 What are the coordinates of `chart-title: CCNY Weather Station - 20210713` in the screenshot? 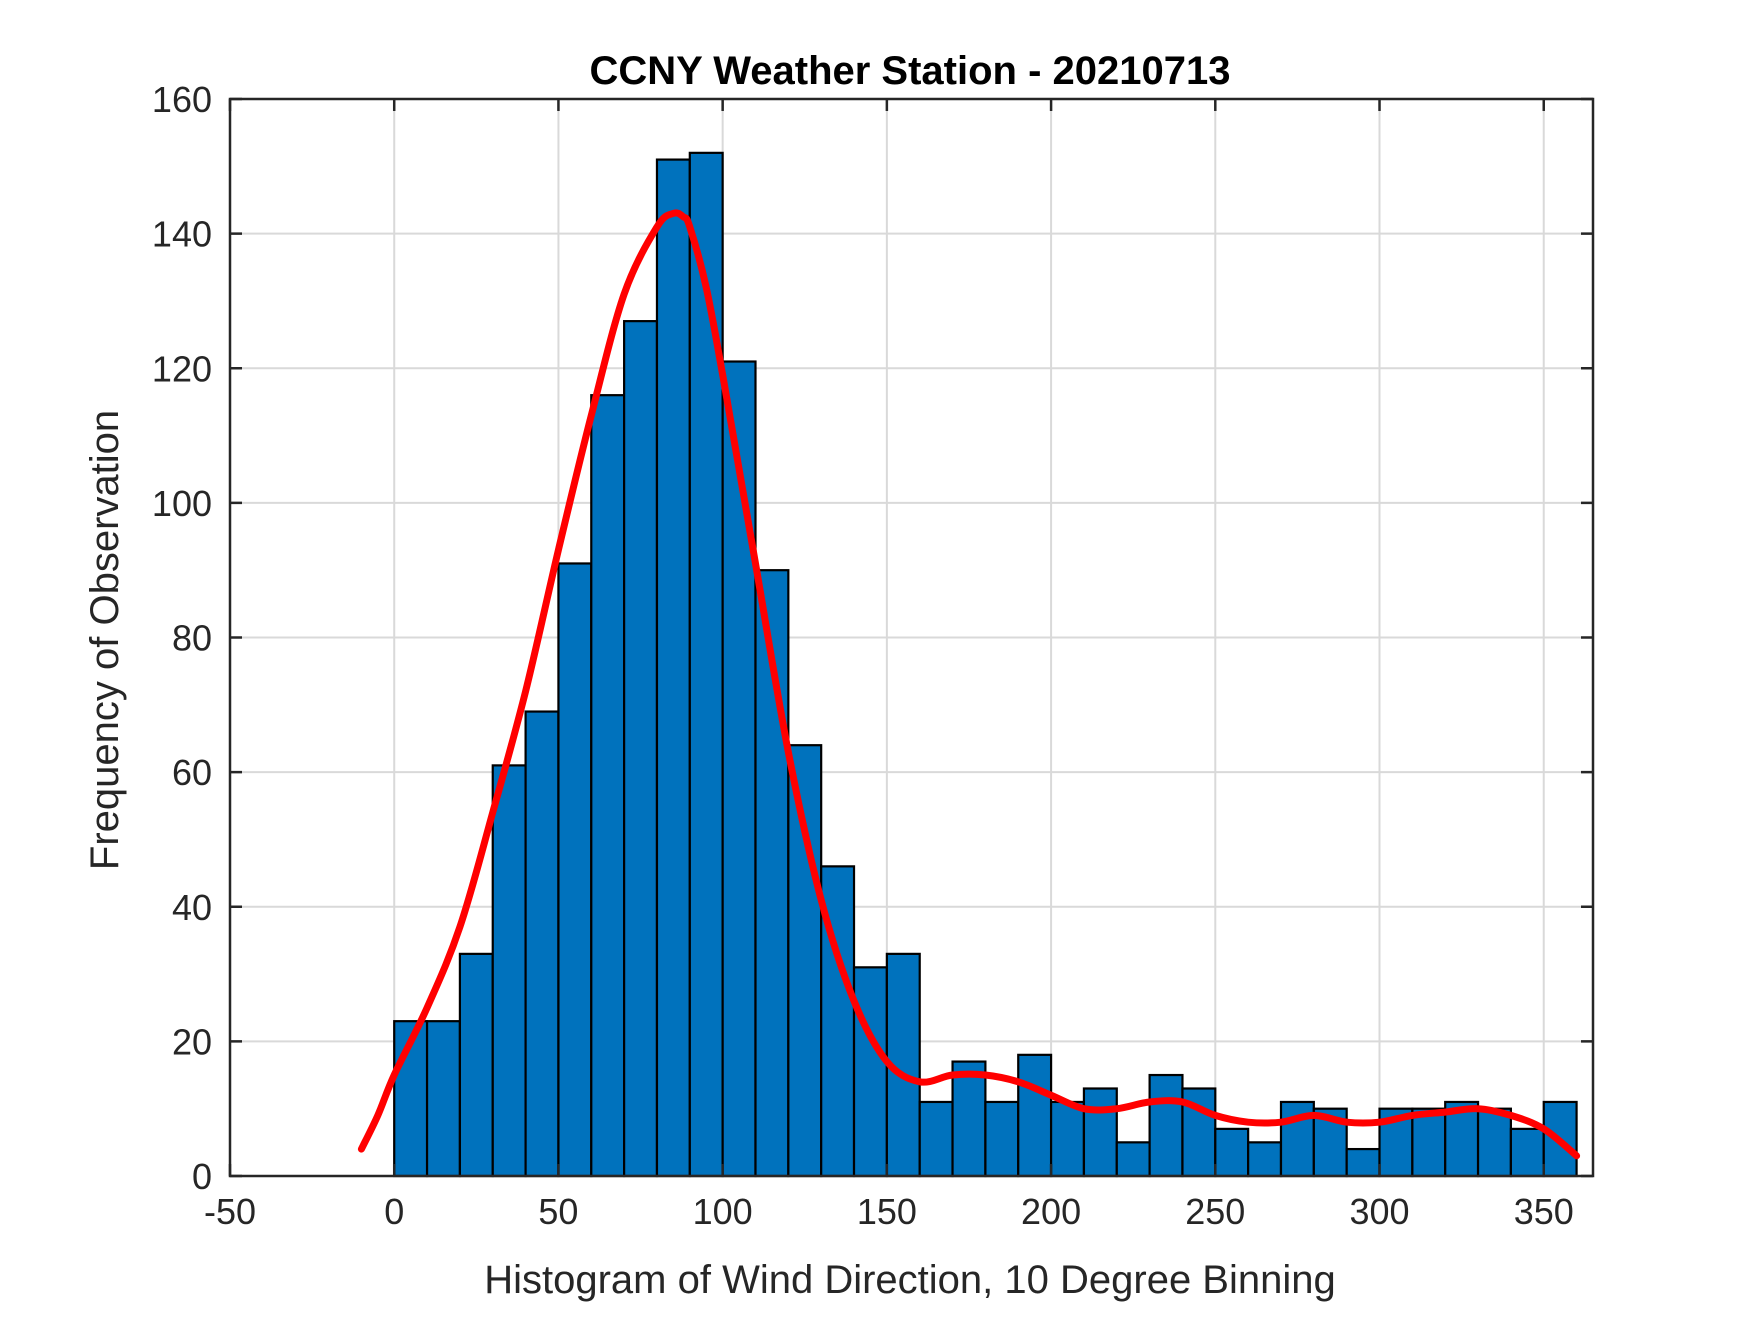 It's located at (910, 71).